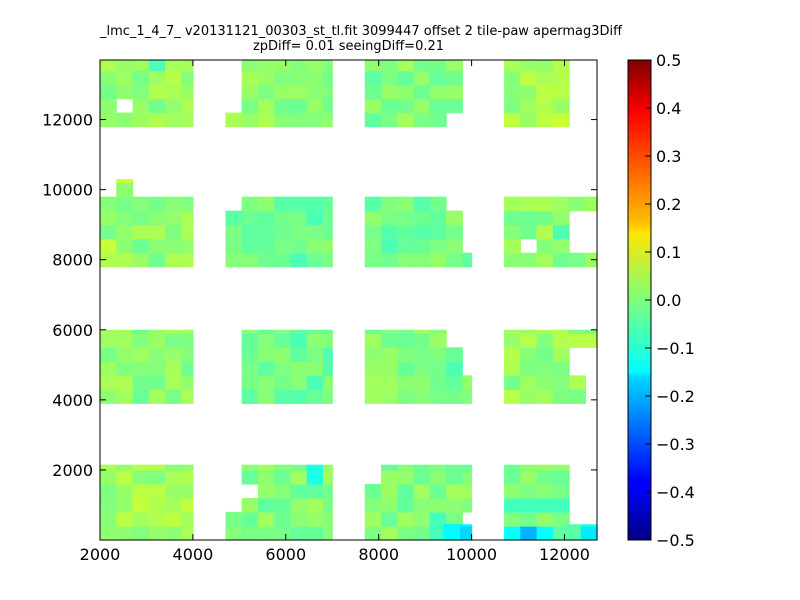 Image resolution: width=800 pixels, height=600 pixels. Describe the element at coordinates (67, 190) in the screenshot. I see `y-tick-label: 10000` at that location.